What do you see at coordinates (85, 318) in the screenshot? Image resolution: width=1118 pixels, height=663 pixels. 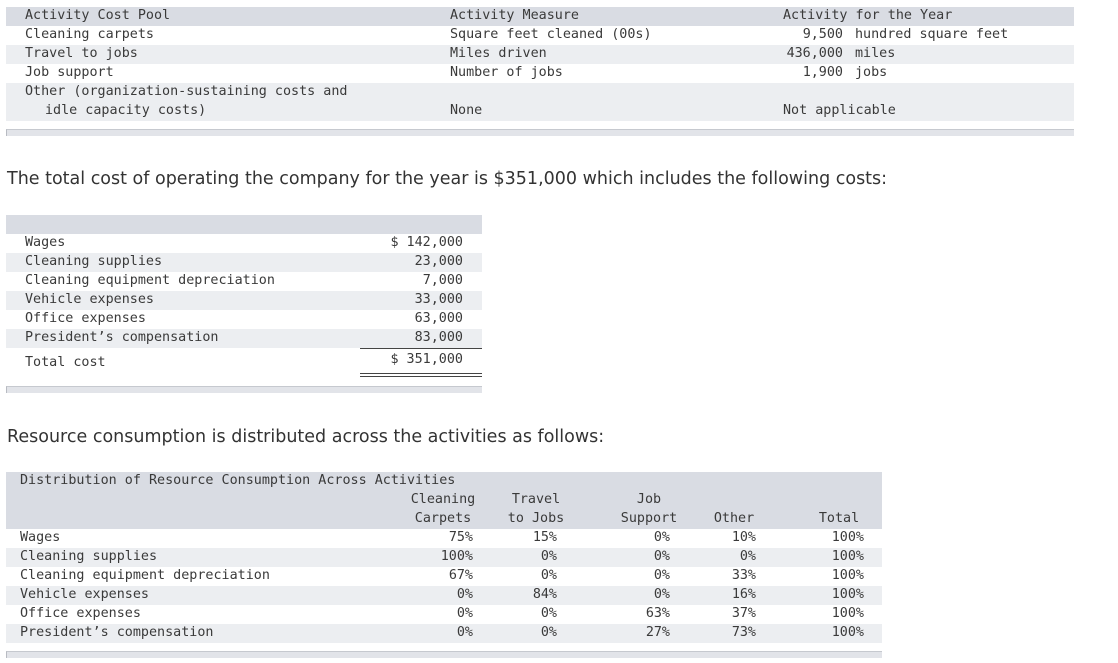 I see `cost-label: Office expenses` at bounding box center [85, 318].